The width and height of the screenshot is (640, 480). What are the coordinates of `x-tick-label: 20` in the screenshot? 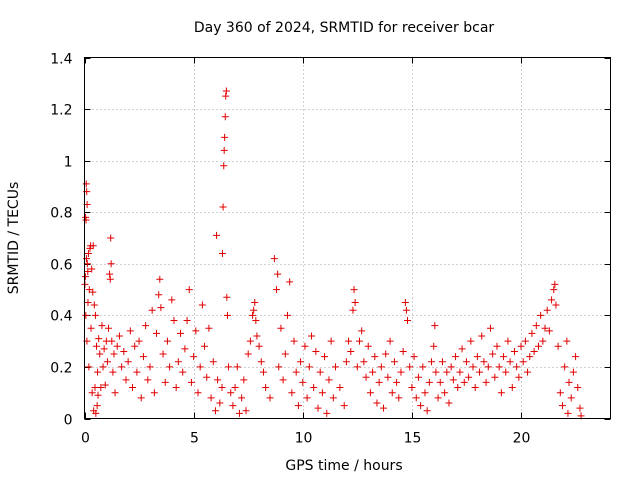 It's located at (522, 439).